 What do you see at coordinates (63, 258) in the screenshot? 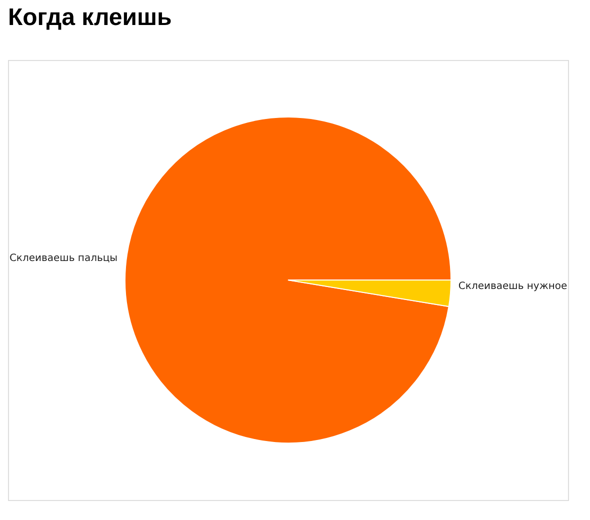
I see `slice-label: Склеиваешь пальцы` at bounding box center [63, 258].